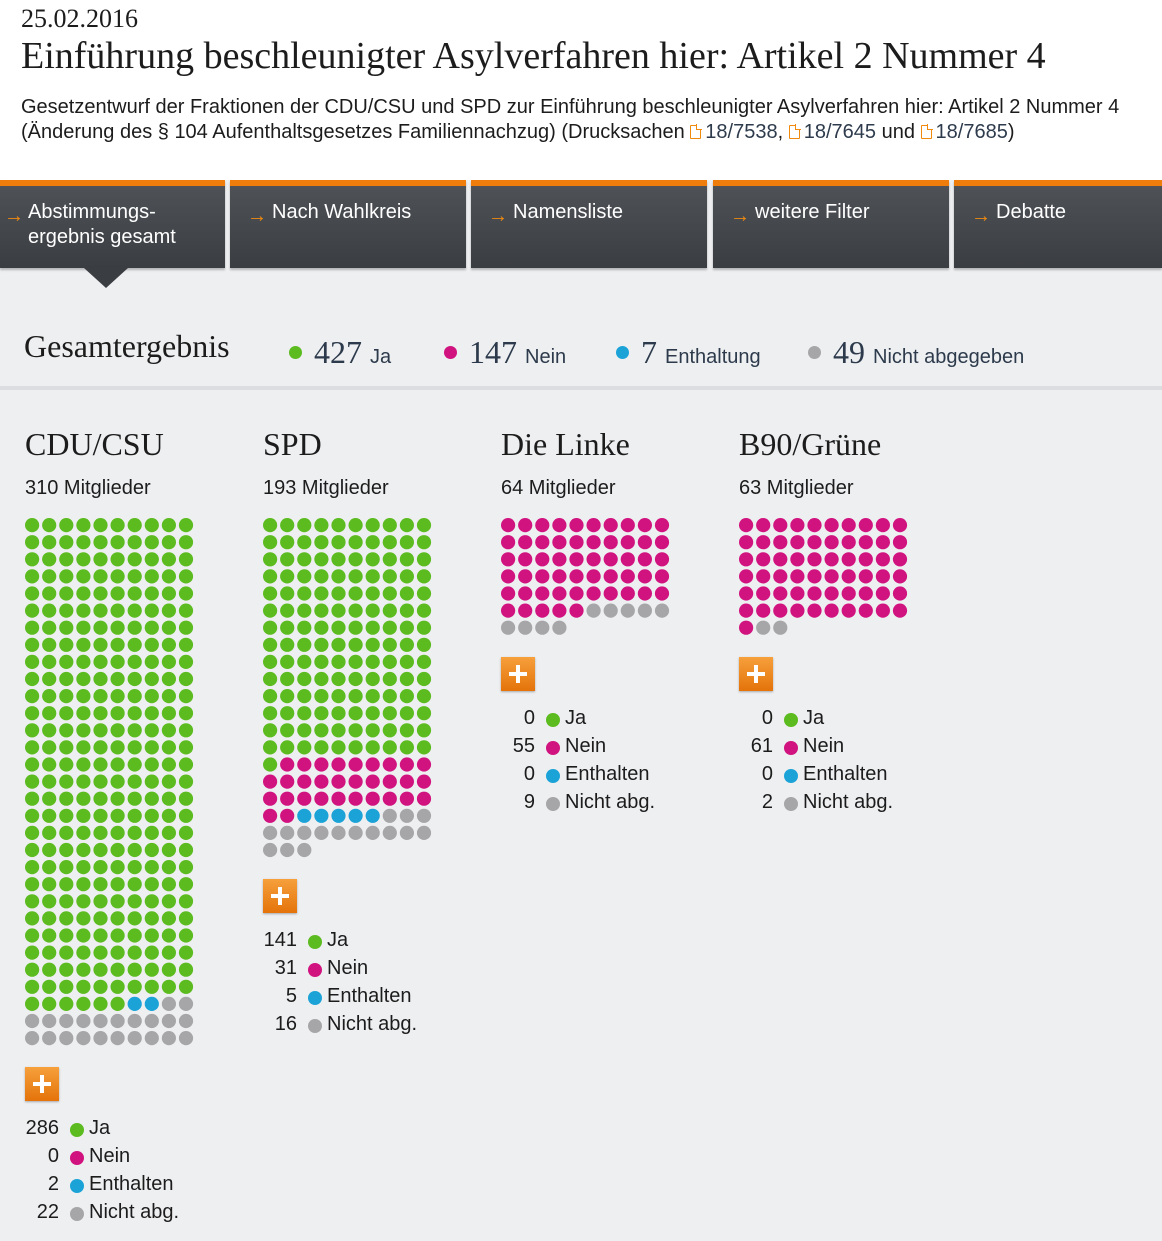 Image resolution: width=1162 pixels, height=1241 pixels. Describe the element at coordinates (831, 224) in the screenshot. I see `tab-weitere-filter: → weitere Filter` at that location.